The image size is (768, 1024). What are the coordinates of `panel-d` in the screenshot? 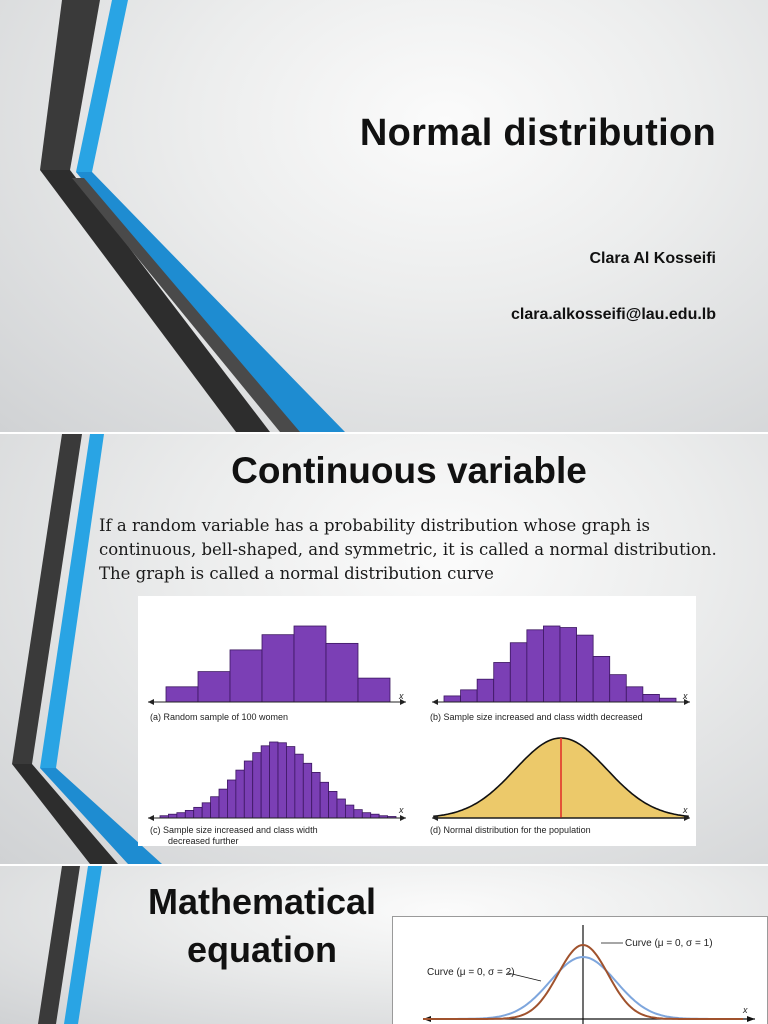 It's located at (561, 779).